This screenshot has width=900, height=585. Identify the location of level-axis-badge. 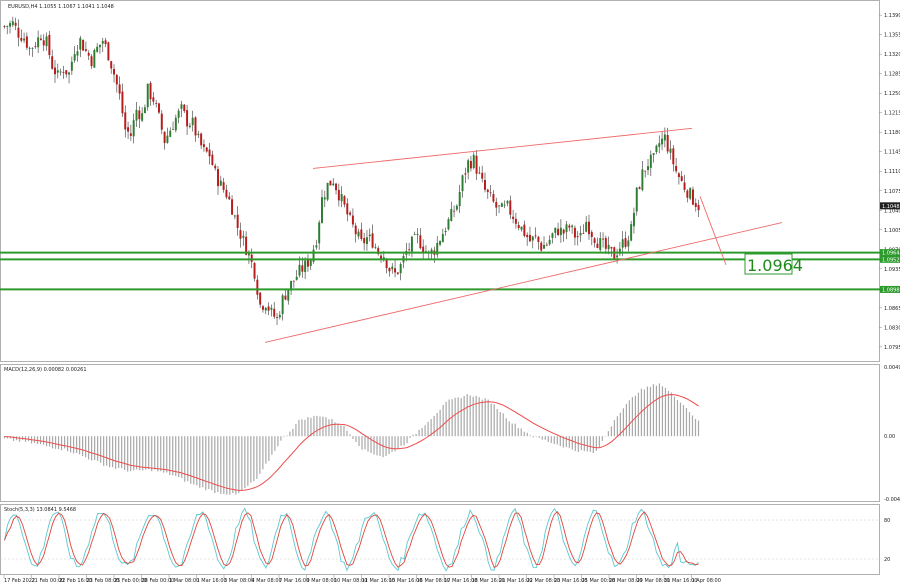
(890, 289).